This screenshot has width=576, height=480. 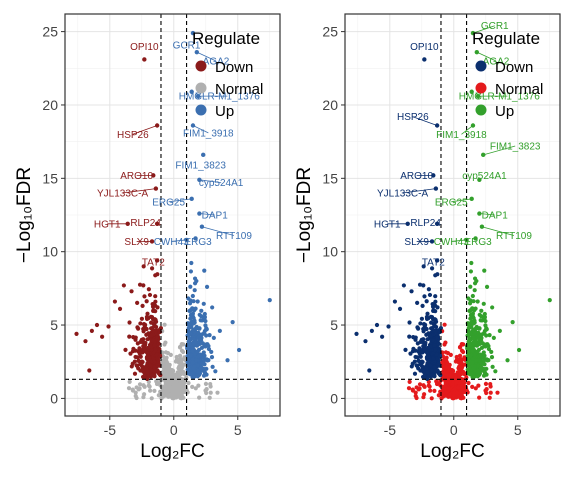 I want to click on gene-label: FIM1_3918, so click(x=208, y=133).